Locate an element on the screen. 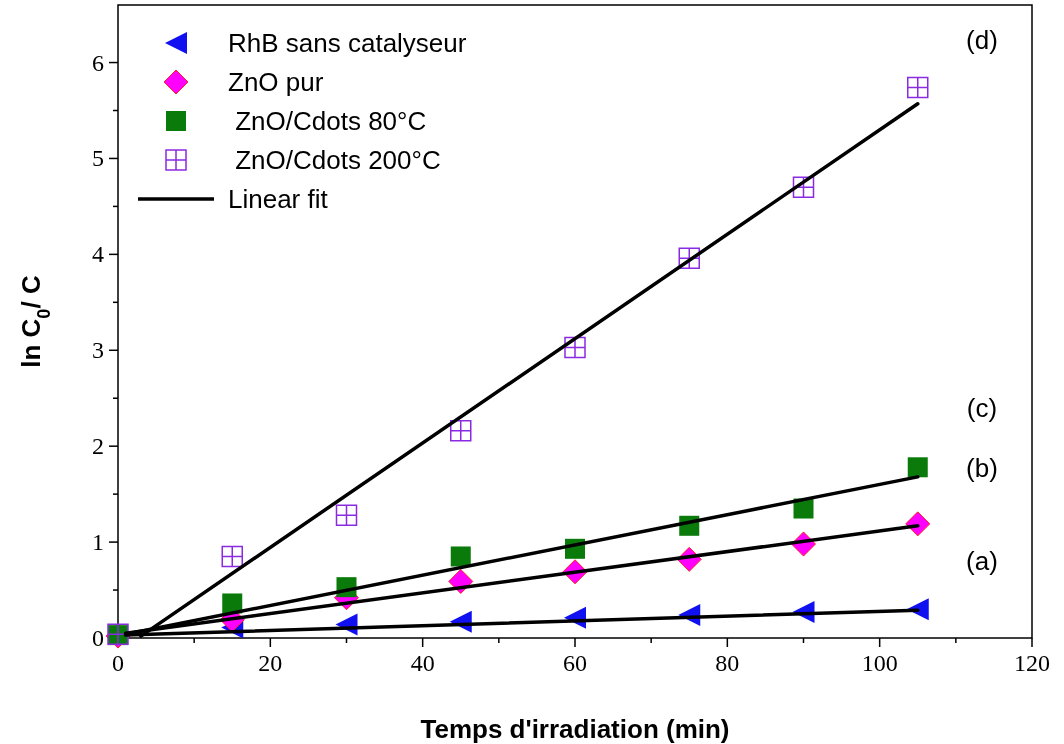 This screenshot has width=1064, height=744. y-tick-label: 5 is located at coordinates (98, 158).